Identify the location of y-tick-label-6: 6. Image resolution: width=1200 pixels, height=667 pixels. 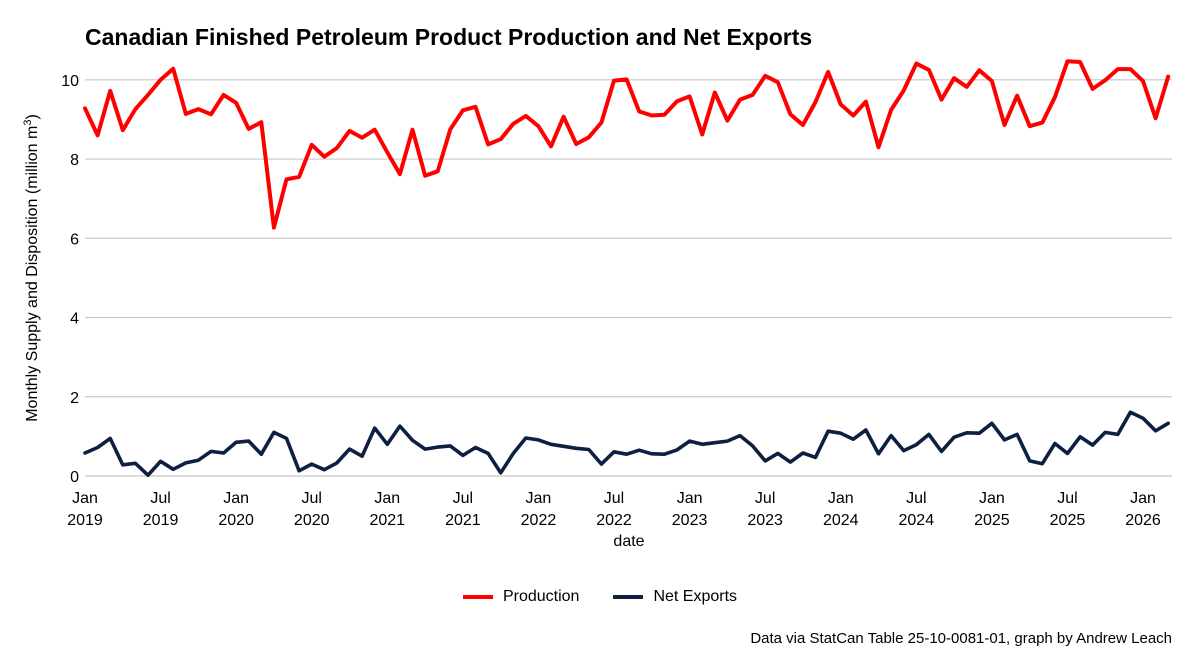
(74, 239).